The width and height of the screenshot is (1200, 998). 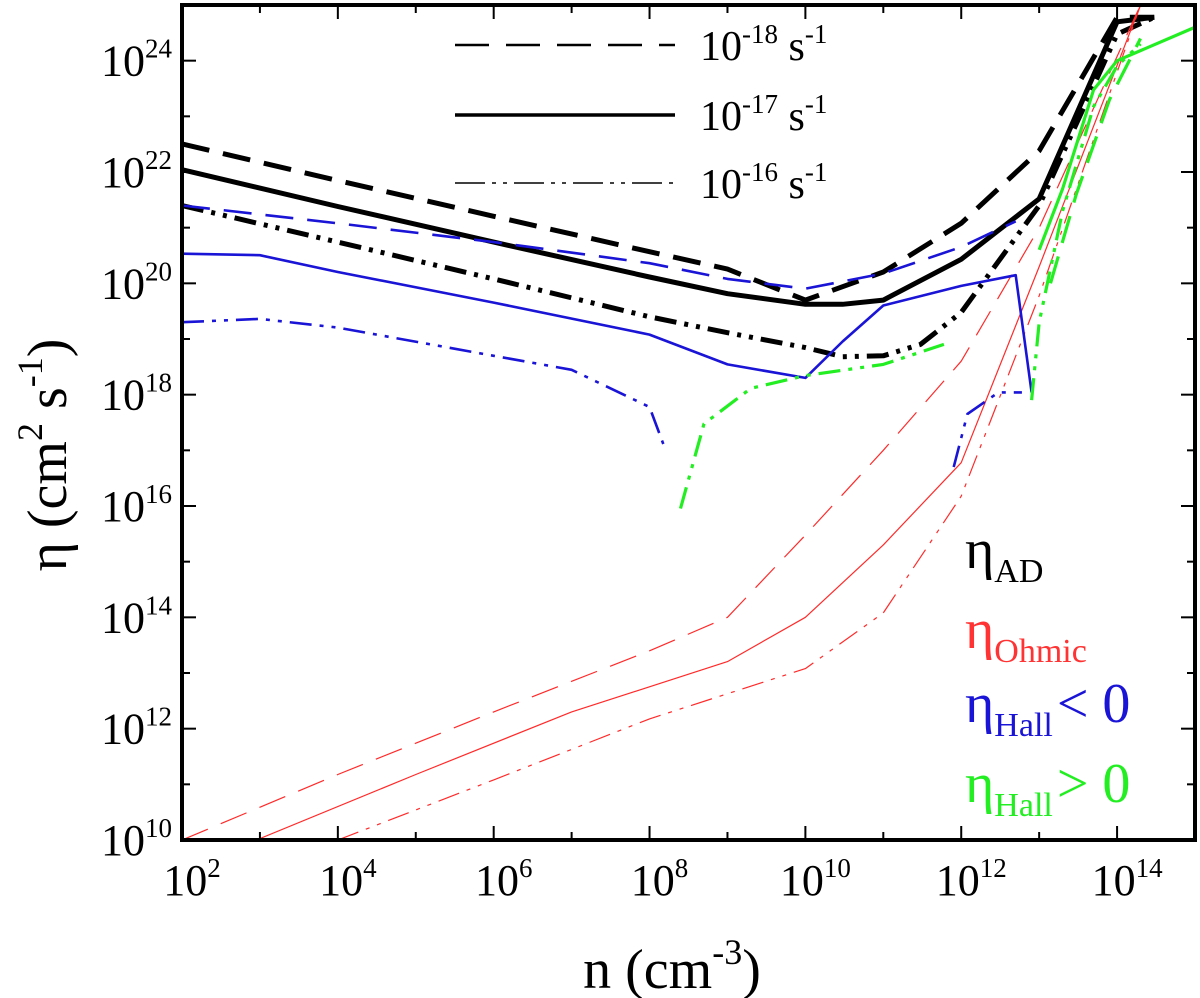 What do you see at coordinates (348, 879) in the screenshot?
I see `x-tick-label-4: 10⁴` at bounding box center [348, 879].